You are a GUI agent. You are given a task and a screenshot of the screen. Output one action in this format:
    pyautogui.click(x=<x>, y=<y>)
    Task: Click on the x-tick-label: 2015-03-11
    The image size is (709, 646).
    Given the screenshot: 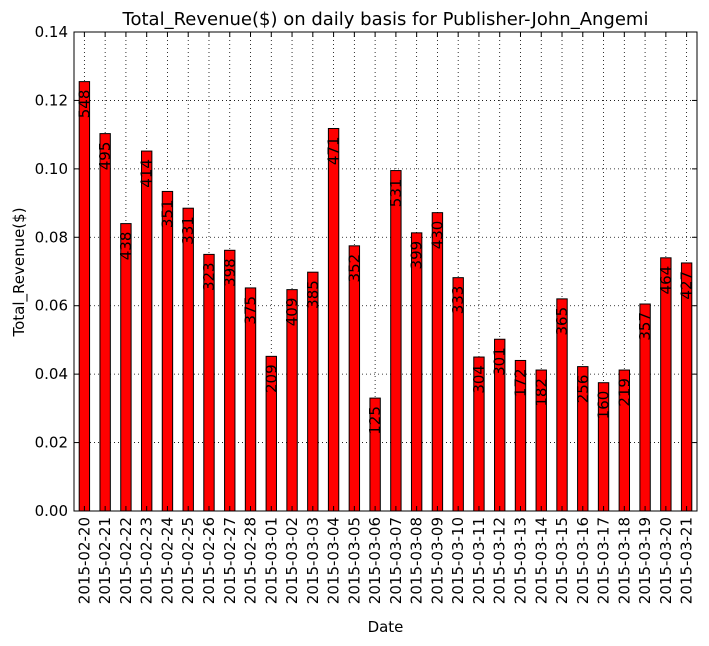 What is the action you would take?
    pyautogui.click(x=479, y=560)
    